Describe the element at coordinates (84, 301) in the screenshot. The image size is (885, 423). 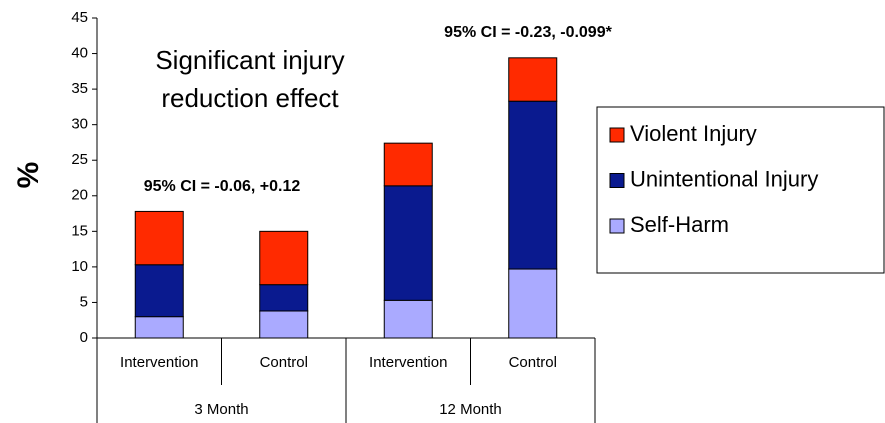
I see `y-tick-label: 5` at that location.